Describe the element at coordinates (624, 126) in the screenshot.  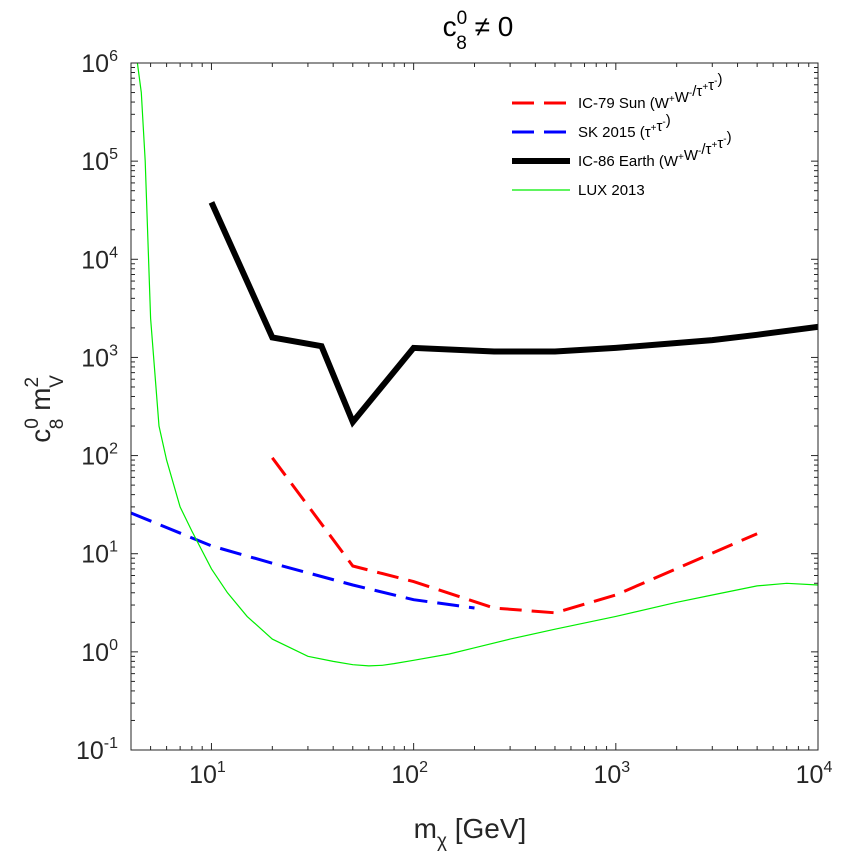
I see `legend-label: SK 2015 (τ+τ-)` at that location.